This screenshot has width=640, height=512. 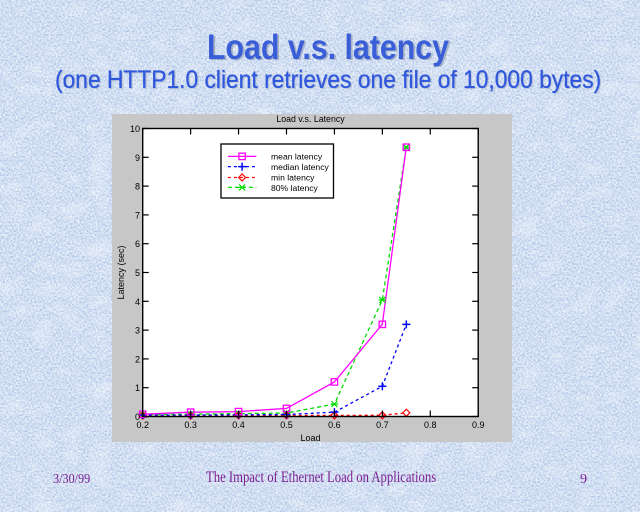 What do you see at coordinates (300, 167) in the screenshot?
I see `svg-text: median latency` at bounding box center [300, 167].